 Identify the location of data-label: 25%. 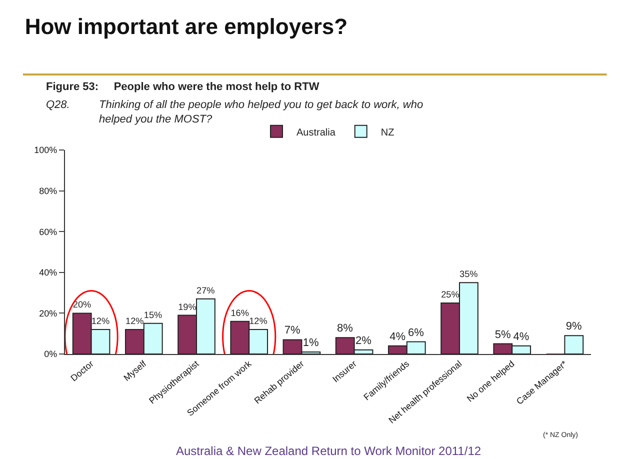
(450, 295).